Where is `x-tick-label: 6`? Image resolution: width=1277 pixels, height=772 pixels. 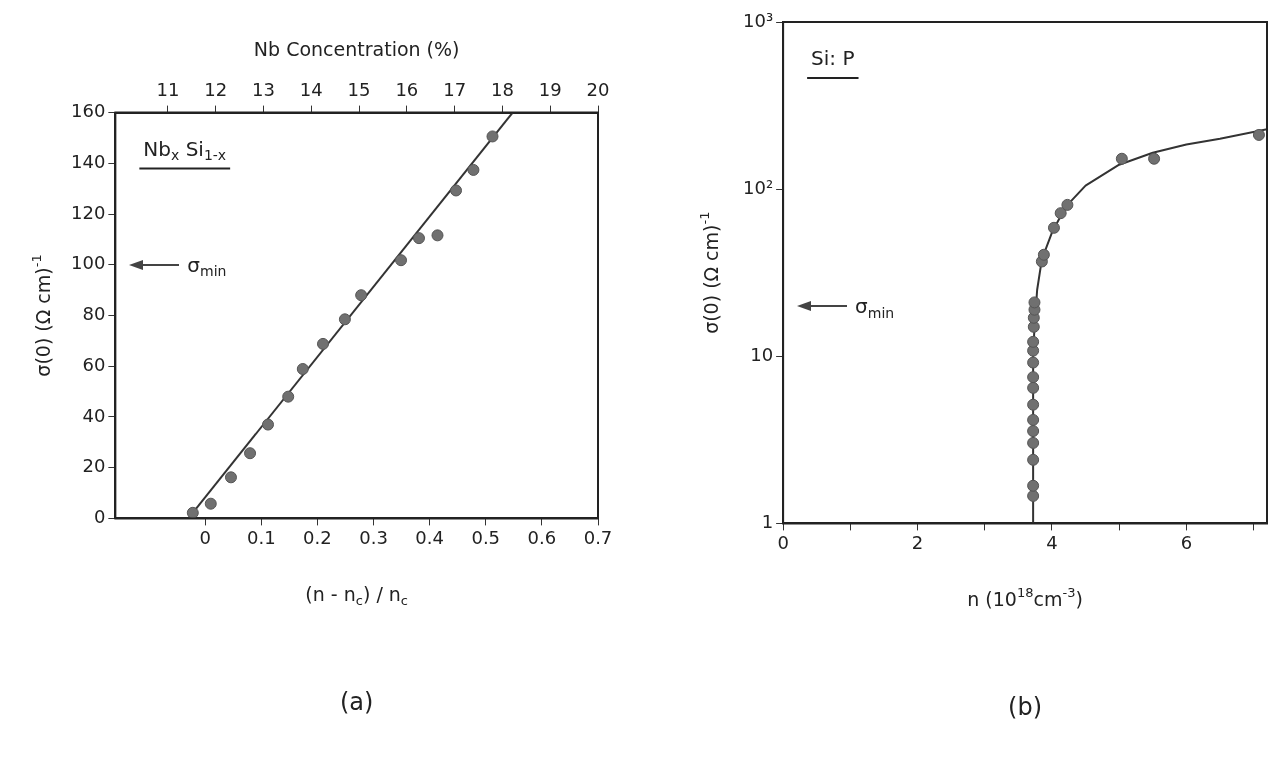
x-tick-label: 6 is located at coordinates (1186, 542).